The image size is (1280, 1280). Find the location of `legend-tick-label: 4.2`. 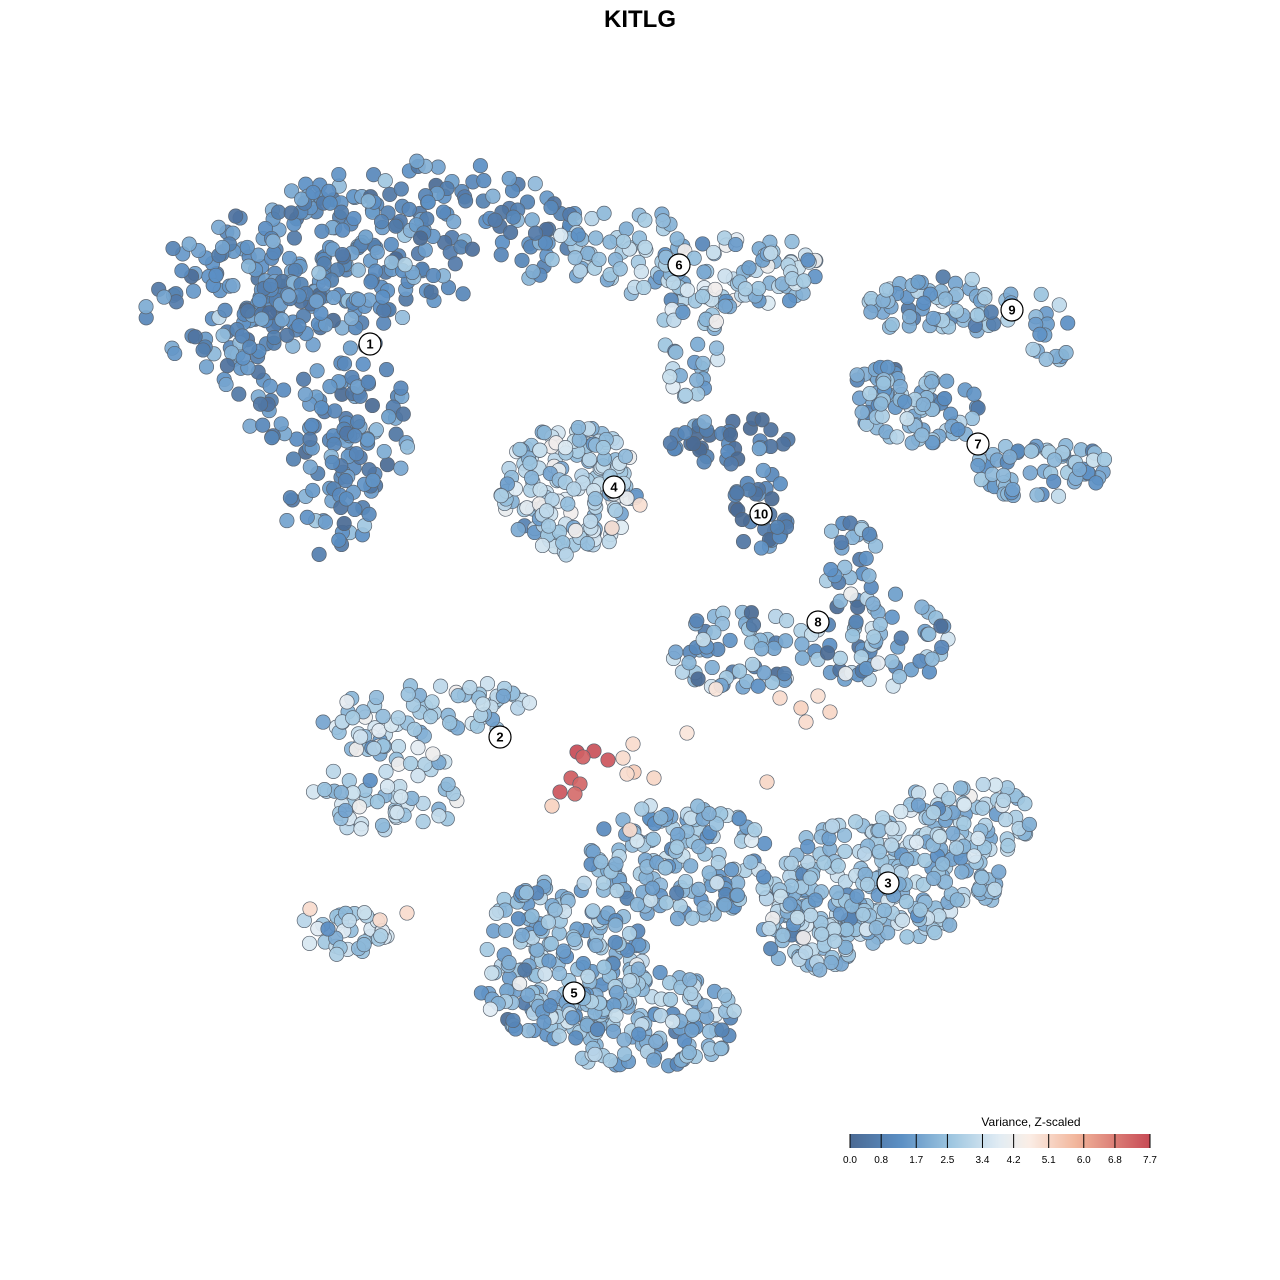

legend-tick-label: 4.2 is located at coordinates (1014, 1160).